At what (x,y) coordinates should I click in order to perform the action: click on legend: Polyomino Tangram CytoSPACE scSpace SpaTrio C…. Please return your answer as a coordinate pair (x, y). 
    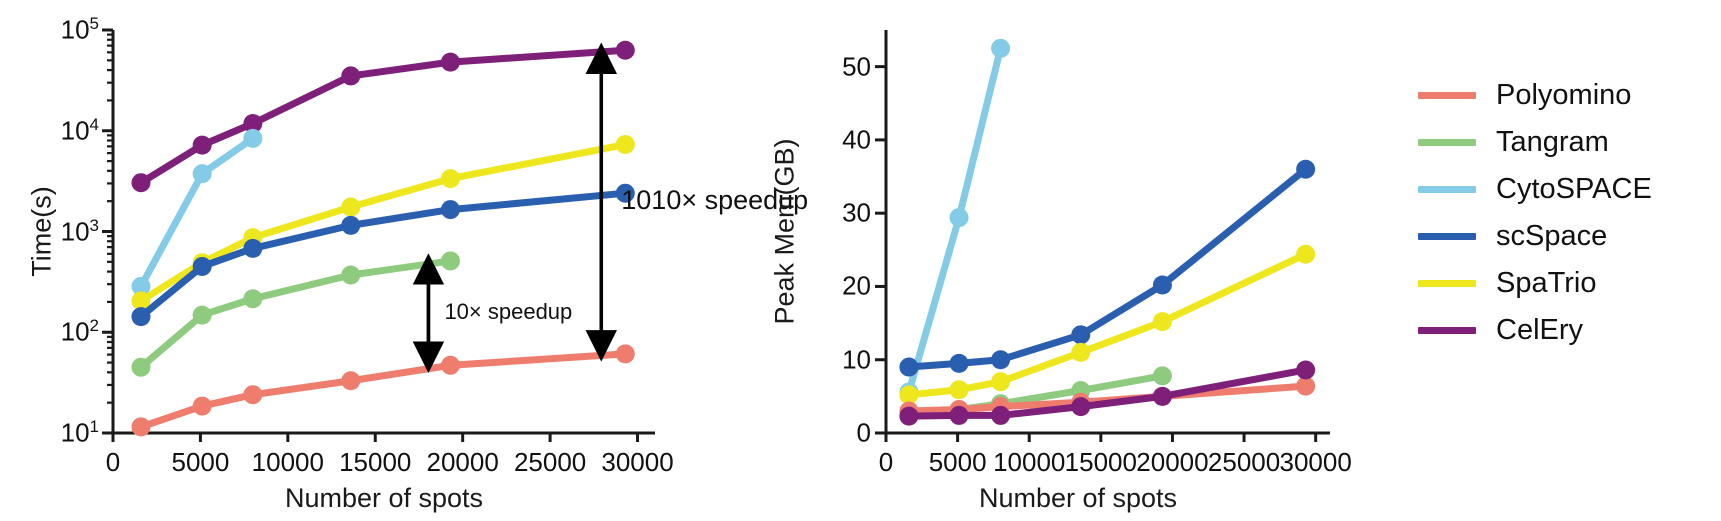
    Looking at the image, I should click on (1568, 213).